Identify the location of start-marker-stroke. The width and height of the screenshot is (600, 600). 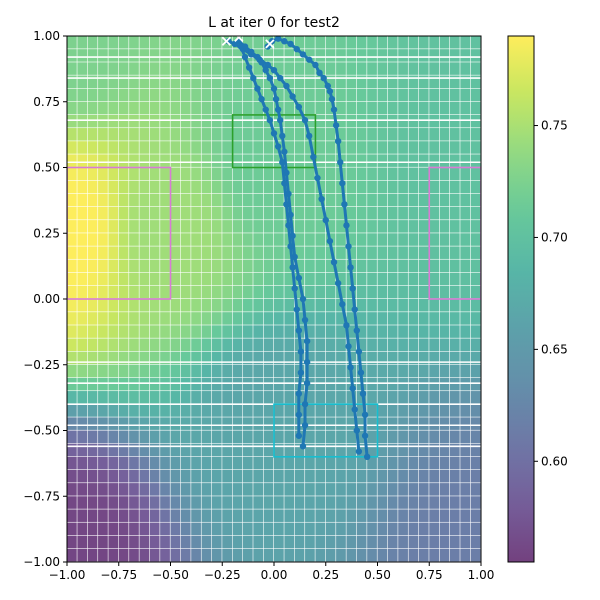
(270, 44).